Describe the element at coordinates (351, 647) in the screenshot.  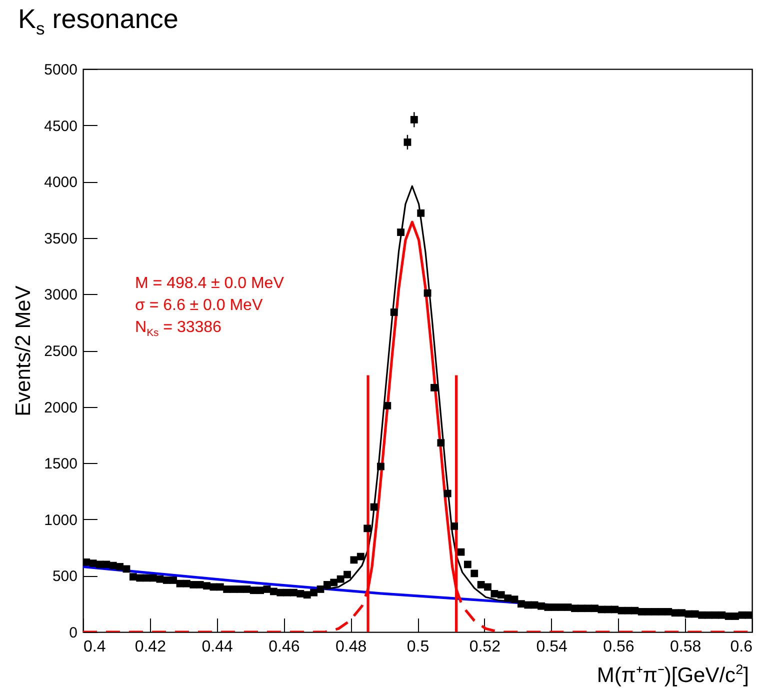
I see `x-tick-label: 0.48` at that location.